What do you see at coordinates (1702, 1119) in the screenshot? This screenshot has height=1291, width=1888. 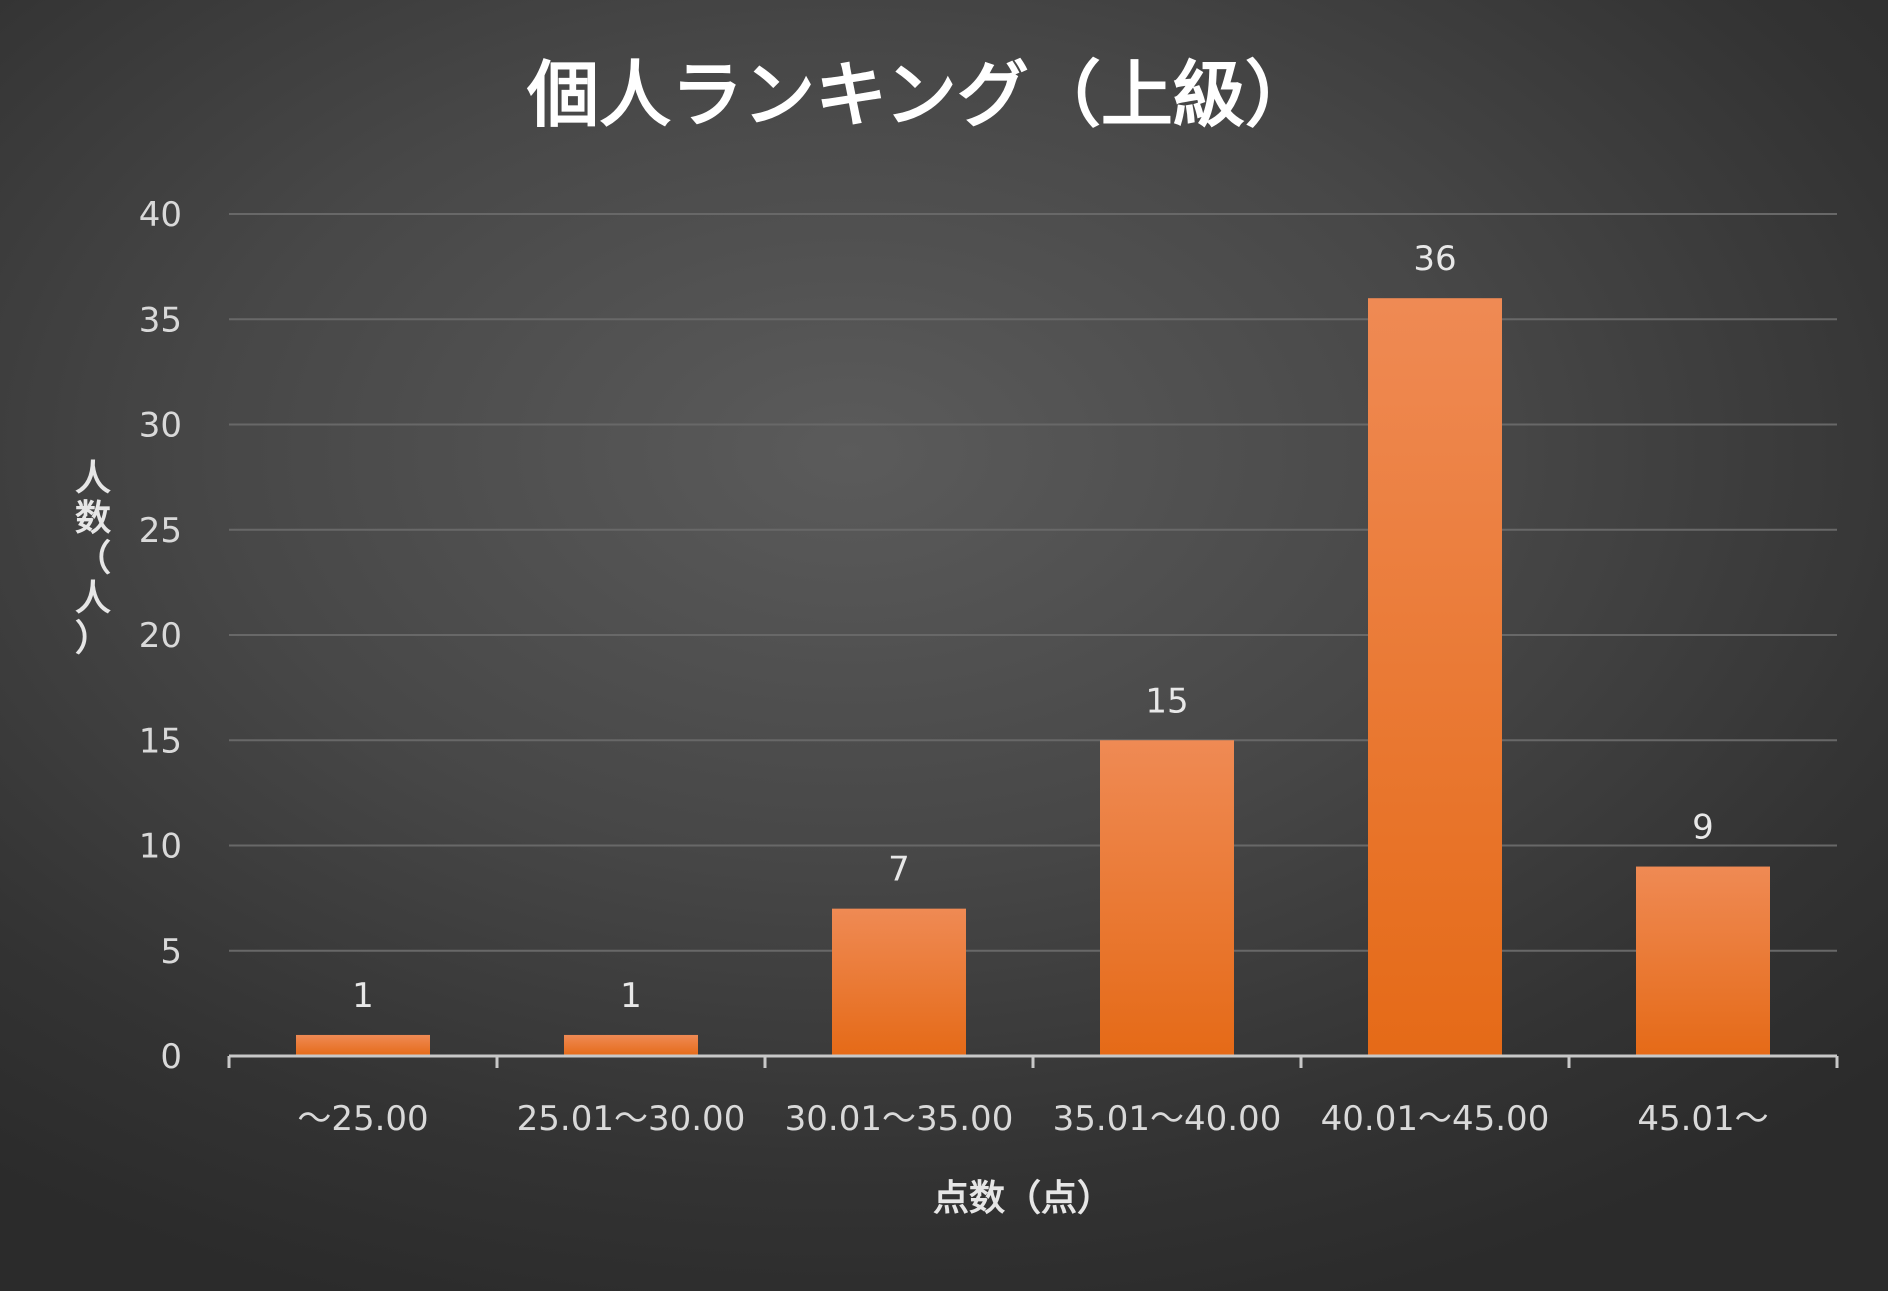 I see `x-tick-label: 45.01～` at bounding box center [1702, 1119].